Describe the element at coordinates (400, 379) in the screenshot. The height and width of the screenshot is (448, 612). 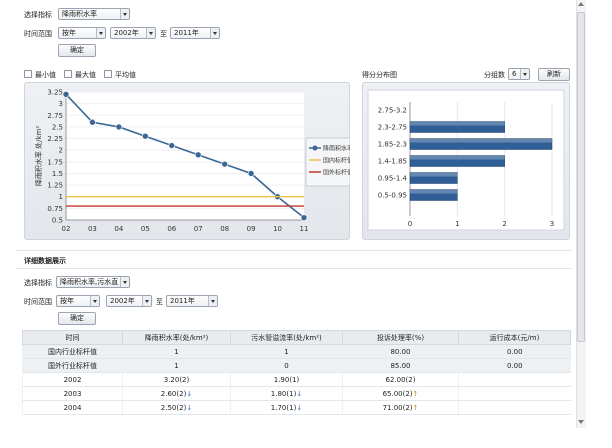
I see `cell-value: 62.00(2)` at that location.